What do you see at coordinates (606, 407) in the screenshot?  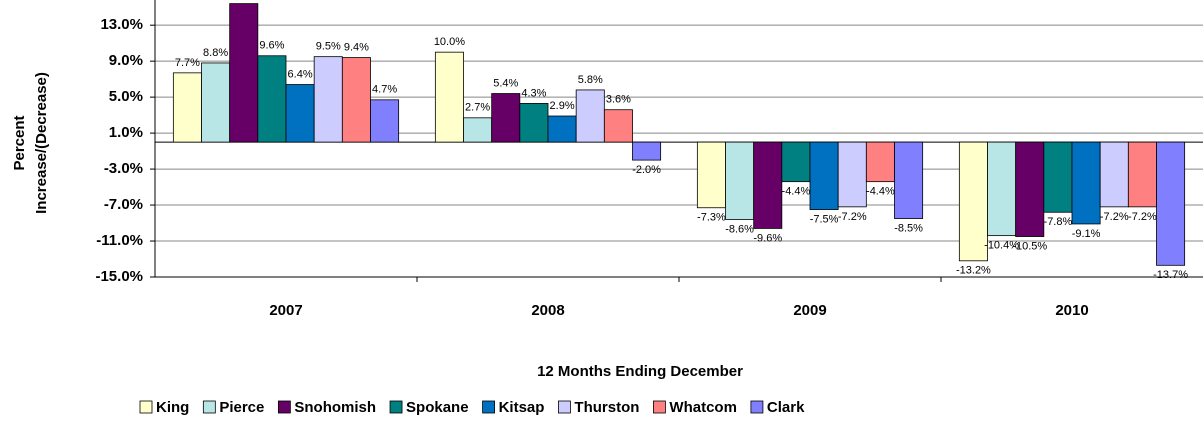 I see `legend-label: Thurston` at bounding box center [606, 407].